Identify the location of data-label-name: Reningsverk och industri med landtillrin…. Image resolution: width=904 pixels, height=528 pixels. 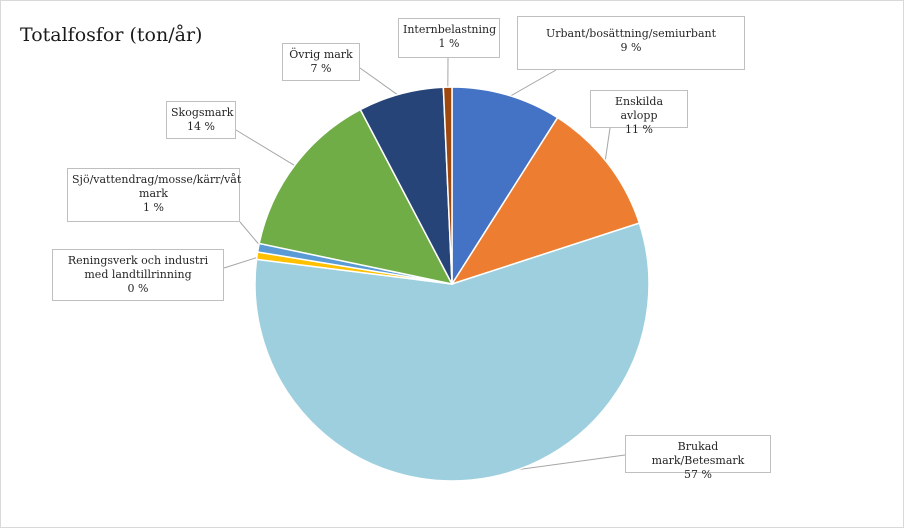
(138, 267).